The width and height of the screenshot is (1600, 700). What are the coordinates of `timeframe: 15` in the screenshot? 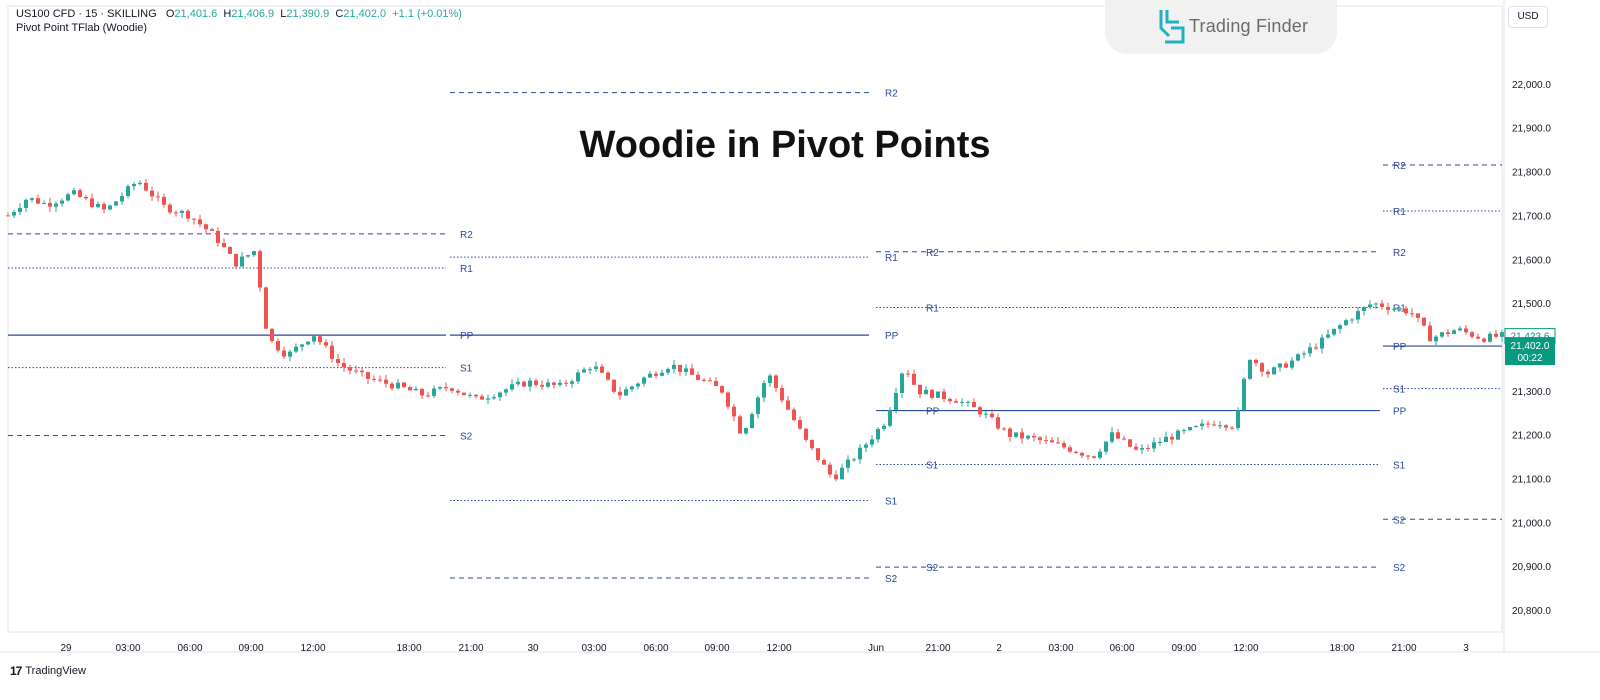 It's located at (91, 14).